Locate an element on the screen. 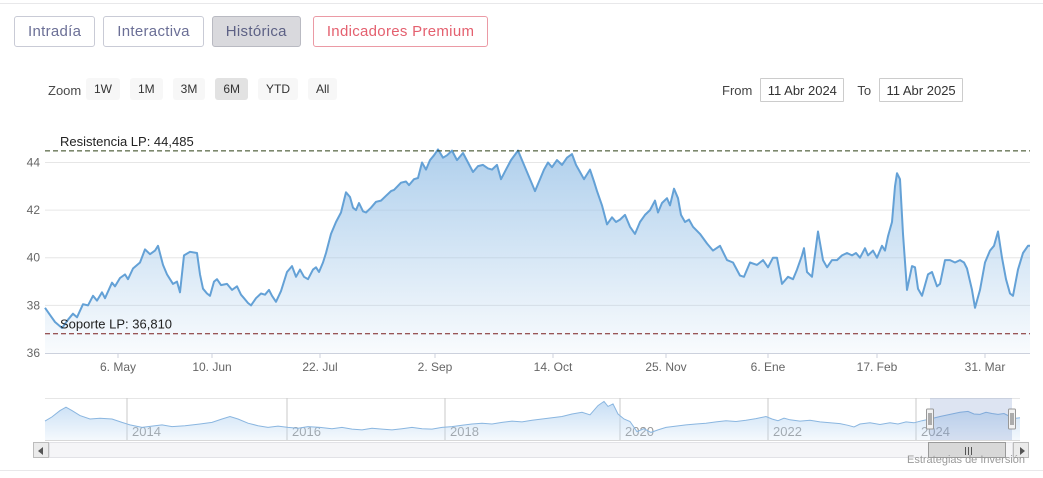  zoom-1w-button: 1W is located at coordinates (103, 89).